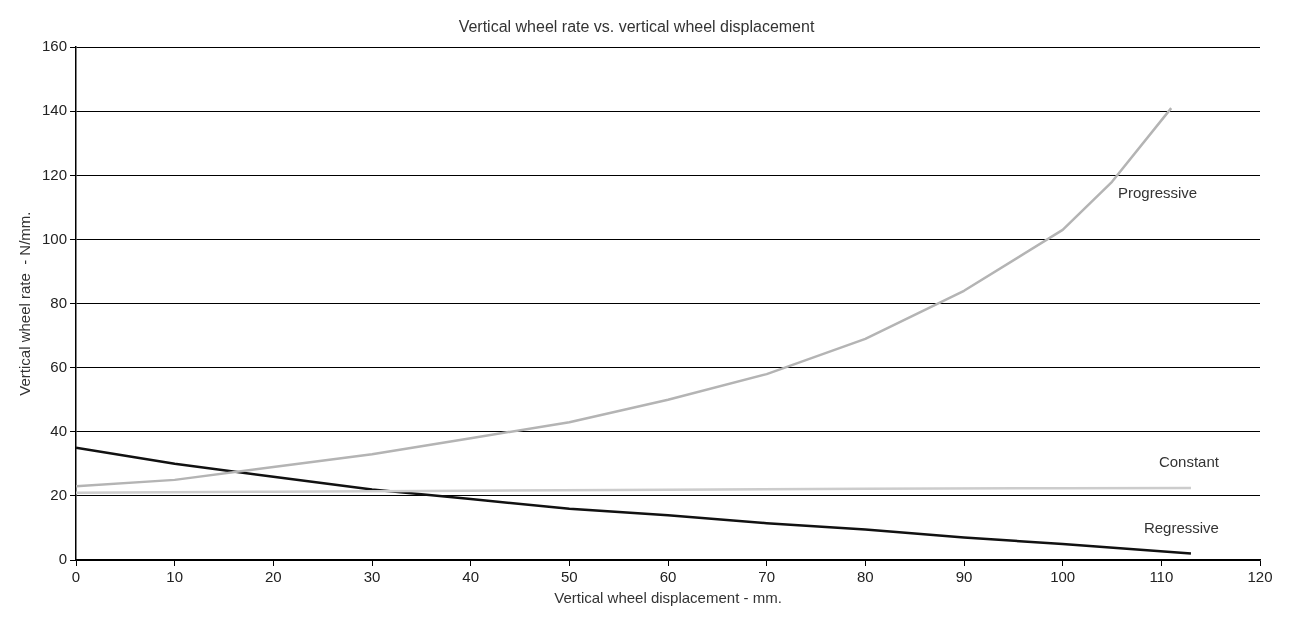  I want to click on y-tick-label: 20, so click(59, 495).